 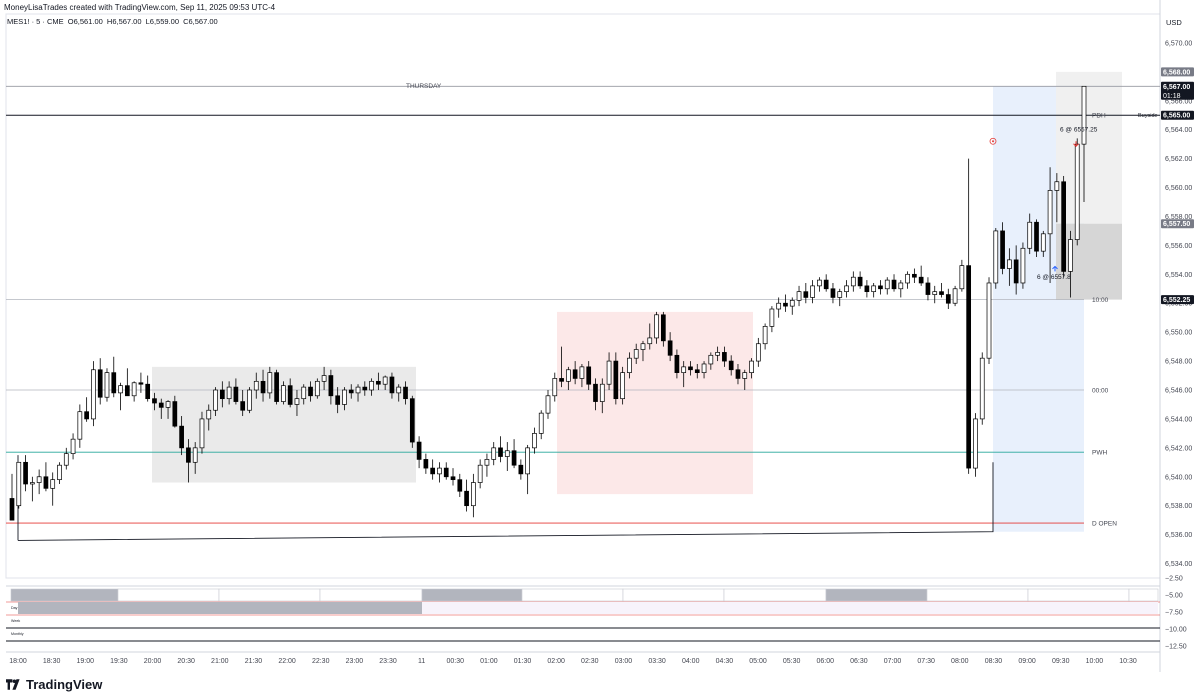 I want to click on brand-footer: TradingView, so click(x=54, y=684).